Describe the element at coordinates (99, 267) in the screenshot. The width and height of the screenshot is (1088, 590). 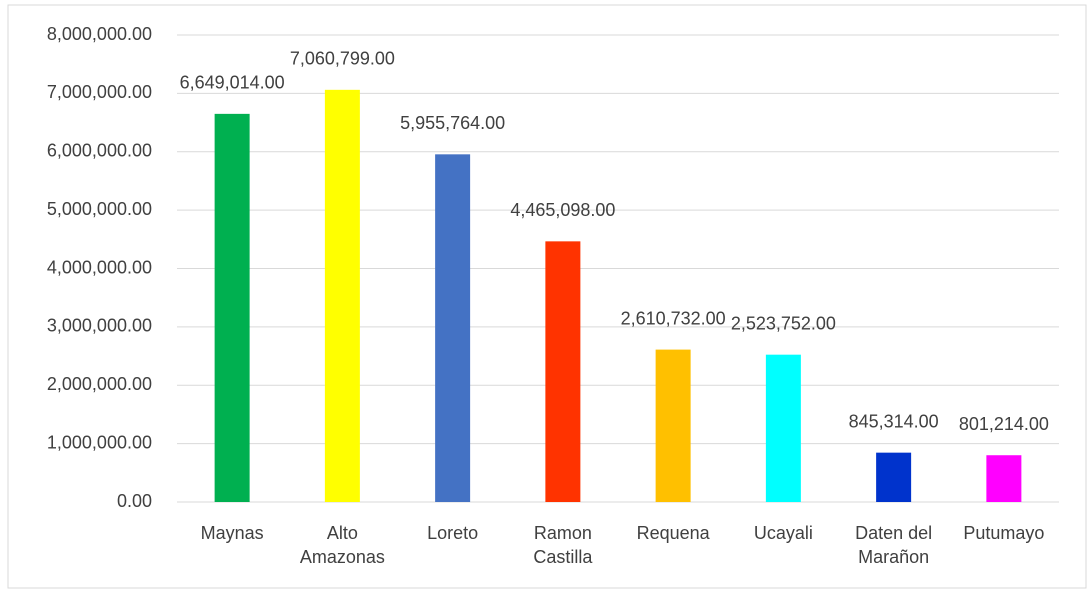
I see `y-tick-label: 4,000,000.00` at that location.